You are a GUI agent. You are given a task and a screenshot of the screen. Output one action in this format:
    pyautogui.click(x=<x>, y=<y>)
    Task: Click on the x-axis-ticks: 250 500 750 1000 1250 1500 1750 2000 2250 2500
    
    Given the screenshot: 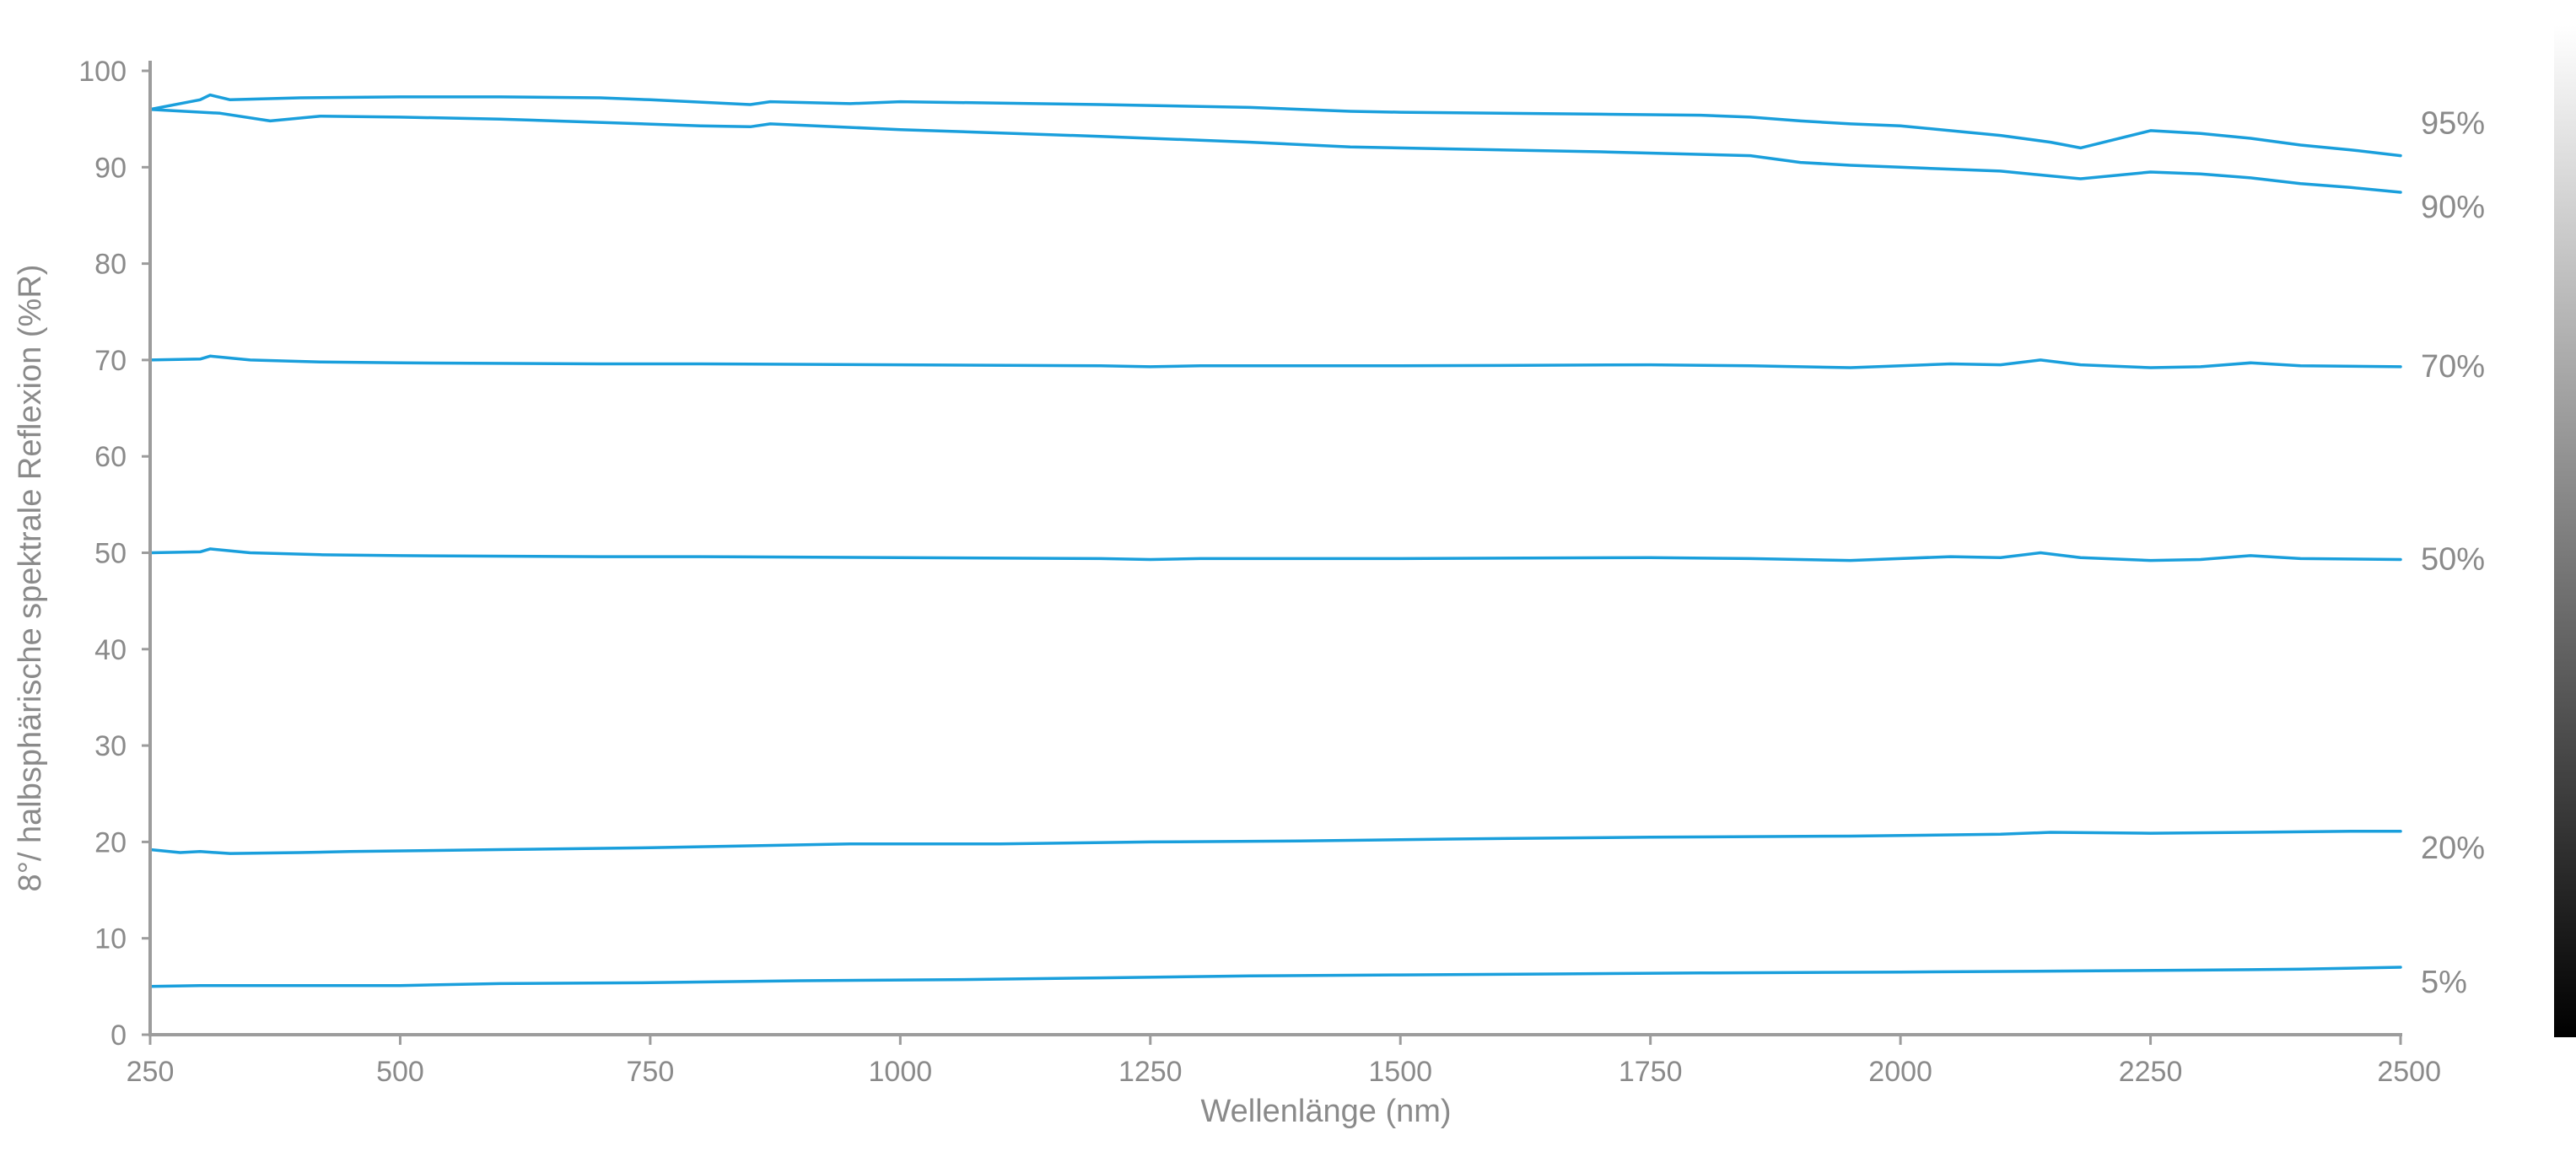 What is the action you would take?
    pyautogui.click(x=1284, y=1061)
    